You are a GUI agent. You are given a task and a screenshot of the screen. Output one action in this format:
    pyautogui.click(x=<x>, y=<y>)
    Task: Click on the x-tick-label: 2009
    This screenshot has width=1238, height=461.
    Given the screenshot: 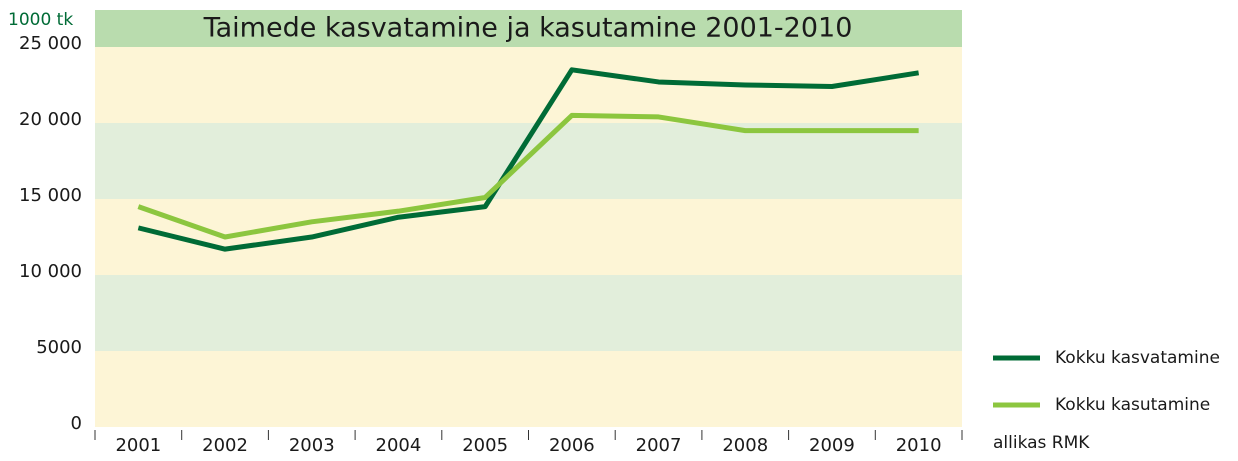 What is the action you would take?
    pyautogui.click(x=832, y=445)
    